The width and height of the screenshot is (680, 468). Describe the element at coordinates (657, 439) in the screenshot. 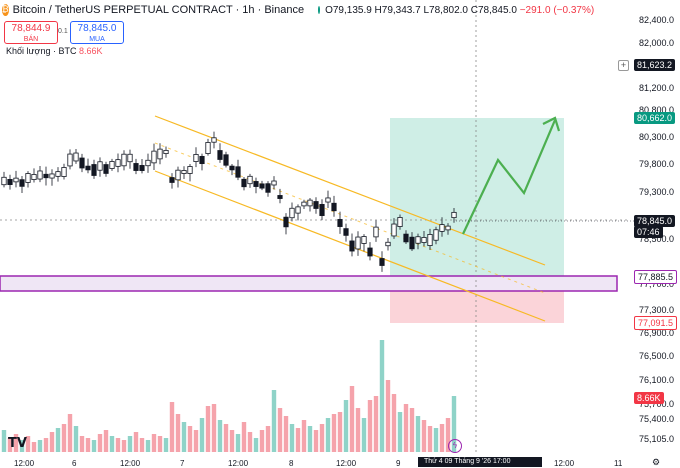

I see `price-tick-label: 75,105.0` at that location.